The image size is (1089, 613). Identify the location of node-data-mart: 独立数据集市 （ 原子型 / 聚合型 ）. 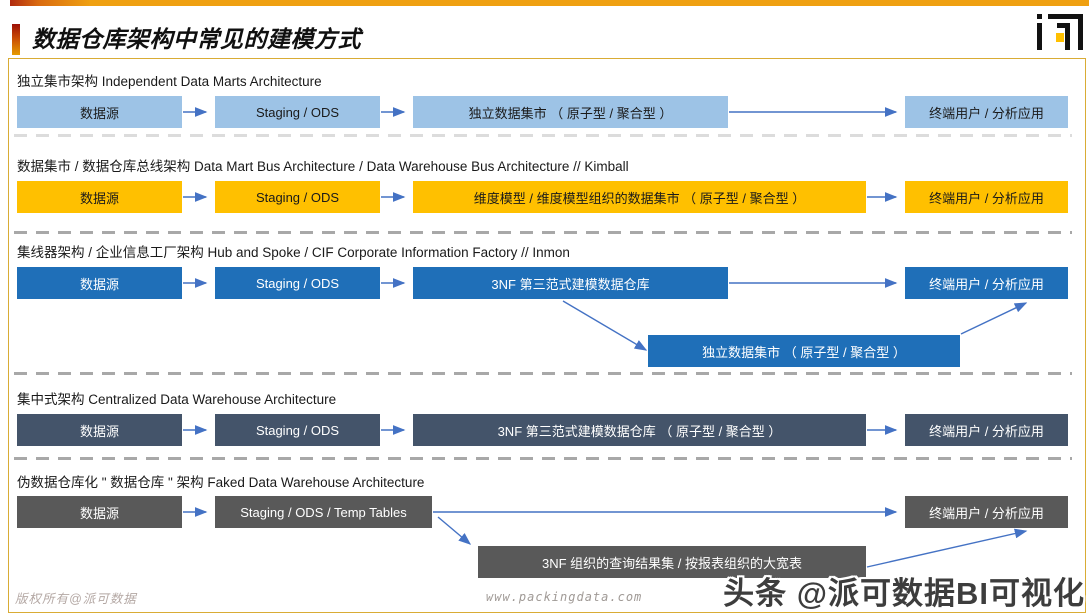
(570, 112).